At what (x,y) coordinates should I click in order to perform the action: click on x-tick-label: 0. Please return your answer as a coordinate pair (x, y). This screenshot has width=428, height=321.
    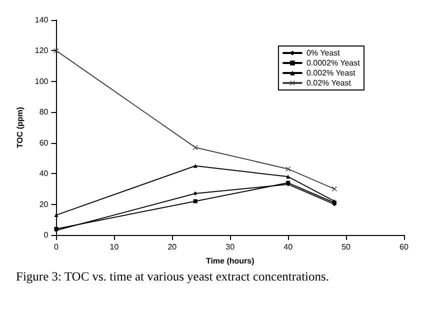
    Looking at the image, I should click on (57, 247).